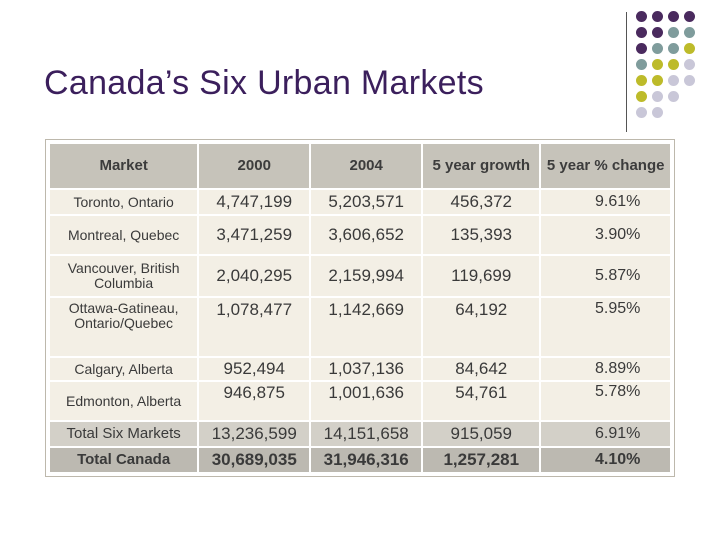 Image resolution: width=720 pixels, height=540 pixels. I want to click on cell-market: Edmonton, Alberta, so click(123, 401).